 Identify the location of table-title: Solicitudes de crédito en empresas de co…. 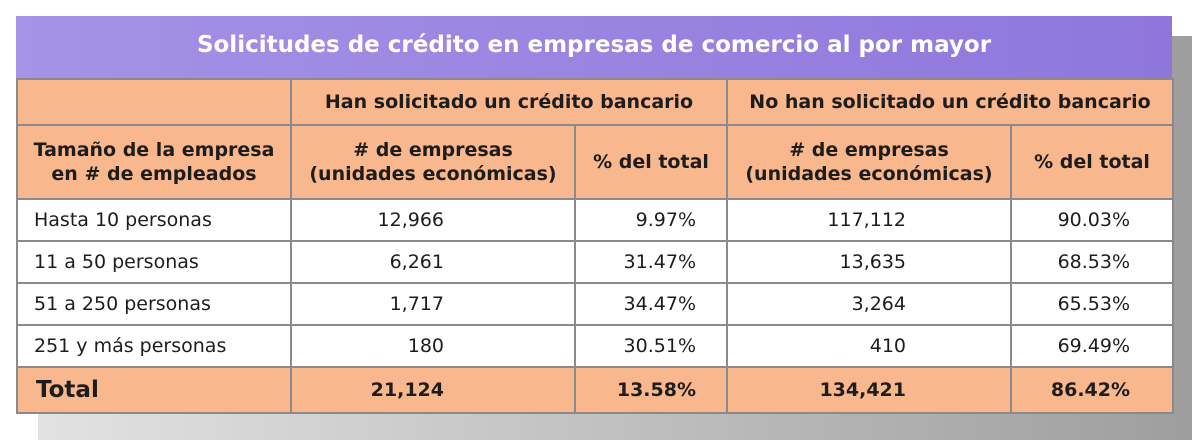
(594, 47).